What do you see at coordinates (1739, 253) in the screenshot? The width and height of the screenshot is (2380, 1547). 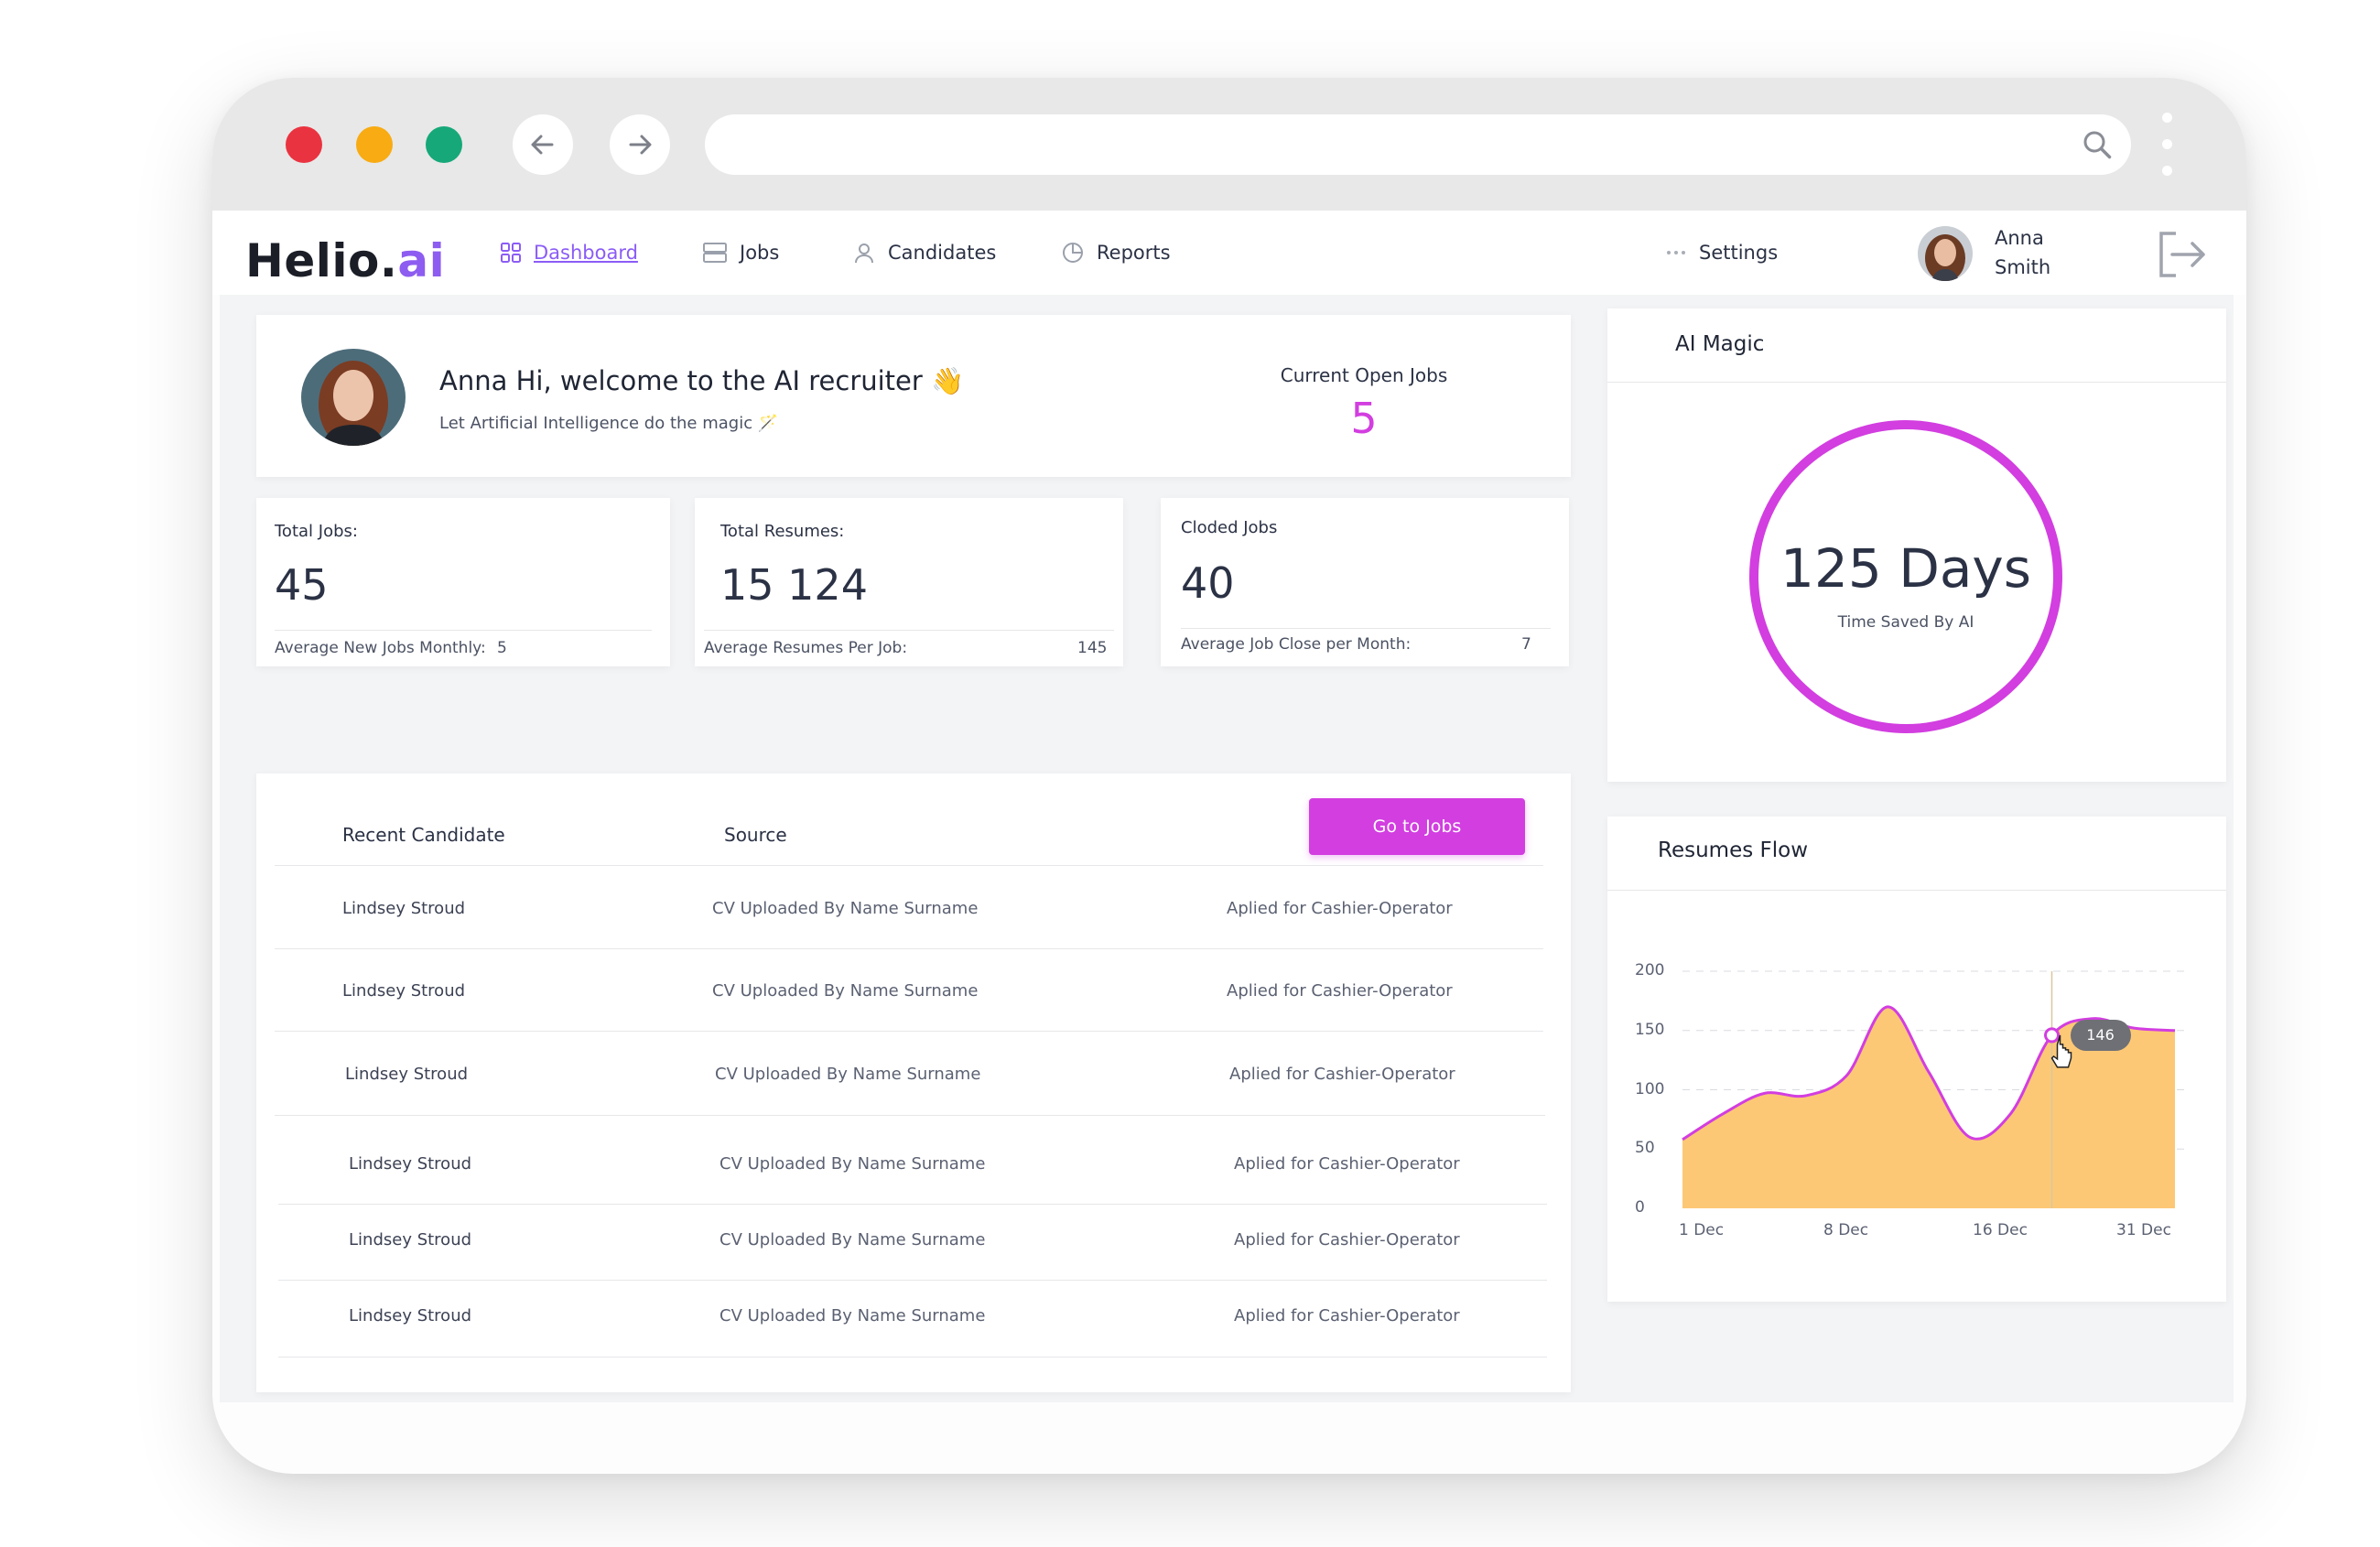 I see `nav-settings-label: Settings` at bounding box center [1739, 253].